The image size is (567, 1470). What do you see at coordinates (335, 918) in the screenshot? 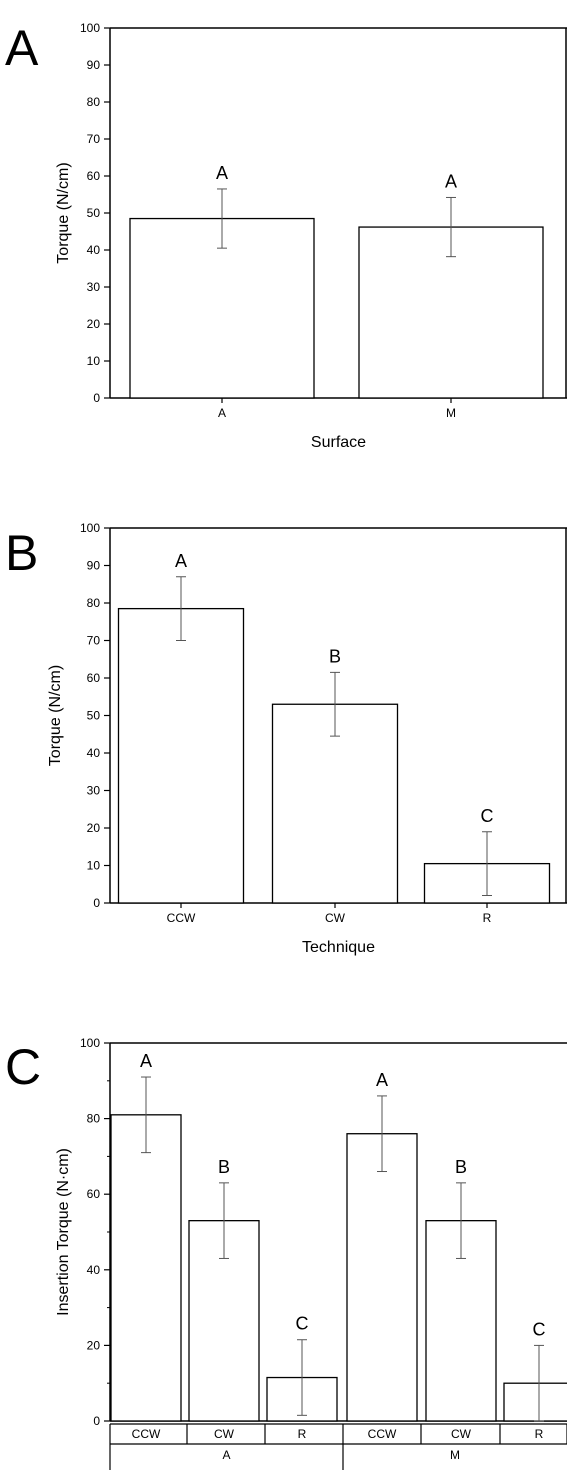
I see `panel-b-x-tick-label: CW` at bounding box center [335, 918].